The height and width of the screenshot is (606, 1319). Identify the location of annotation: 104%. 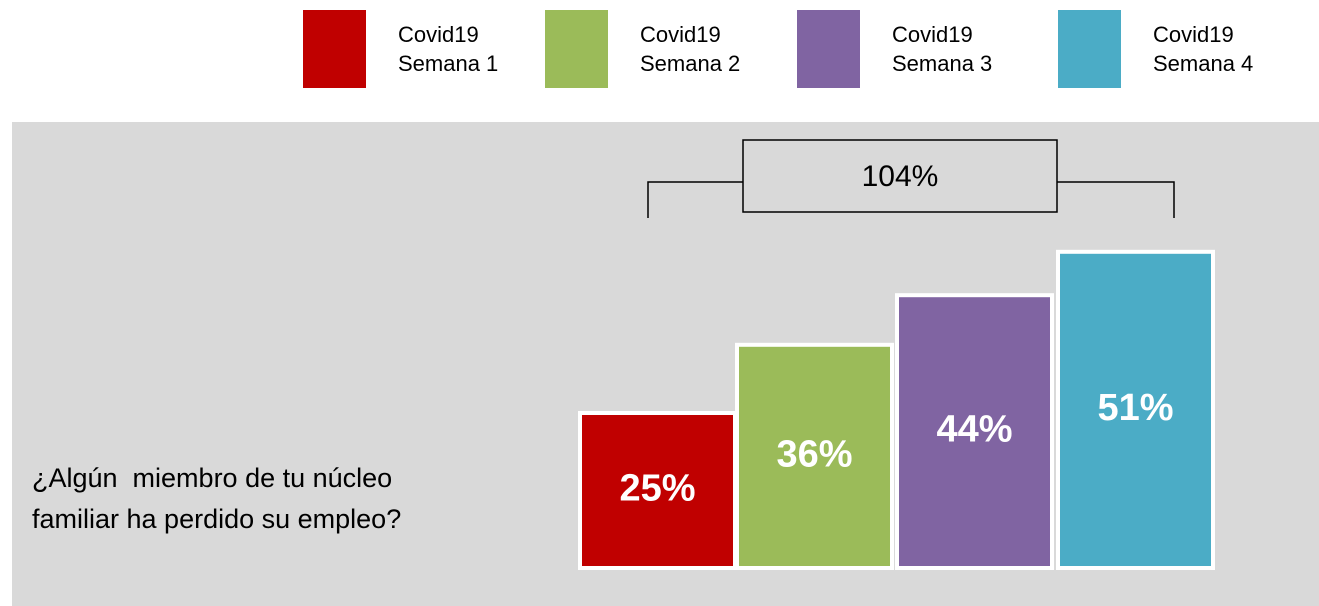
(900, 176).